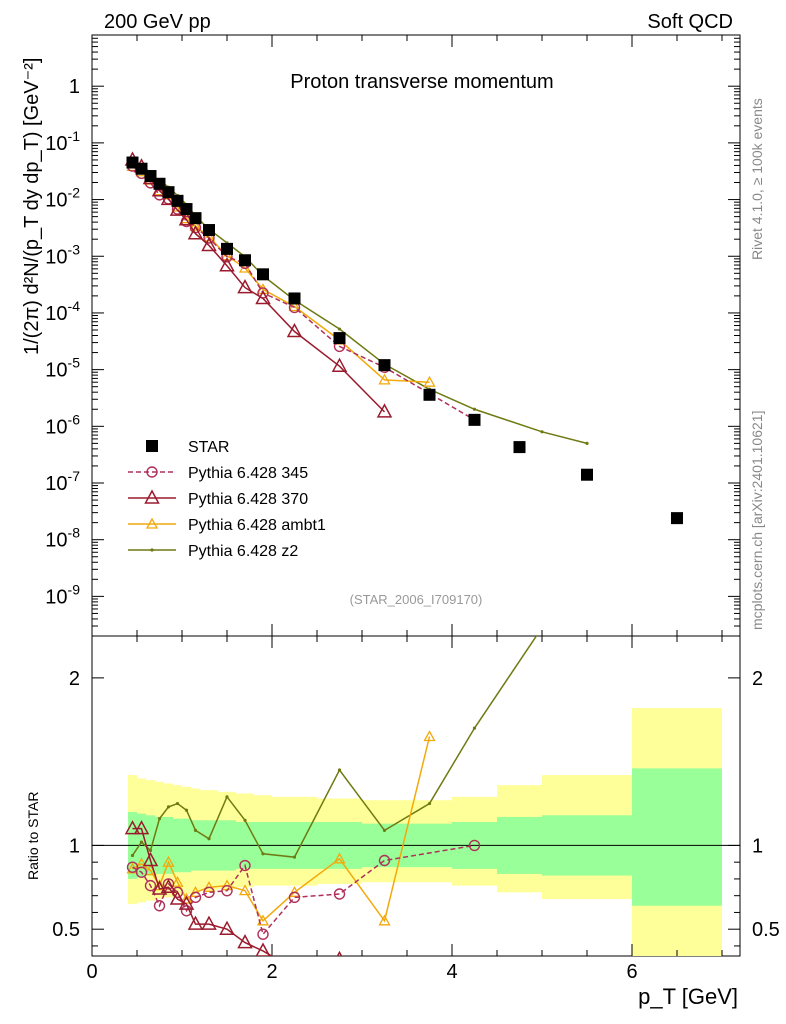  Describe the element at coordinates (62, 311) in the screenshot. I see `y-tick-label: 10⁻⁴` at that location.